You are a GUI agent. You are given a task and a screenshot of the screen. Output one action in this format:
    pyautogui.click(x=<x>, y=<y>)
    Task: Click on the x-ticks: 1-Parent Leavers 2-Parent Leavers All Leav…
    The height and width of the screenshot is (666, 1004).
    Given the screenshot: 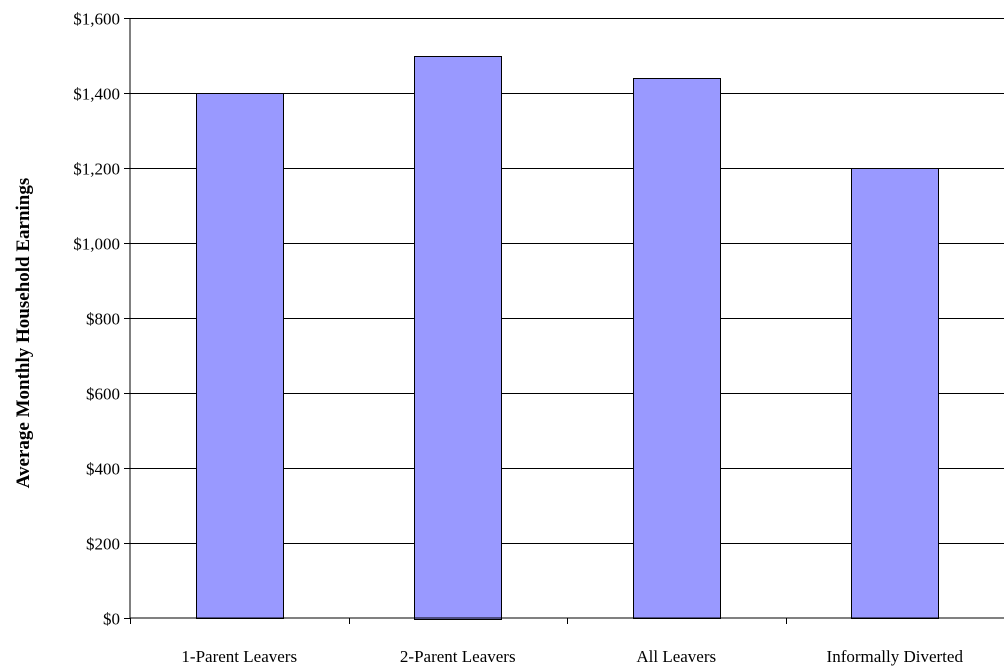 What is the action you would take?
    pyautogui.click(x=547, y=642)
    